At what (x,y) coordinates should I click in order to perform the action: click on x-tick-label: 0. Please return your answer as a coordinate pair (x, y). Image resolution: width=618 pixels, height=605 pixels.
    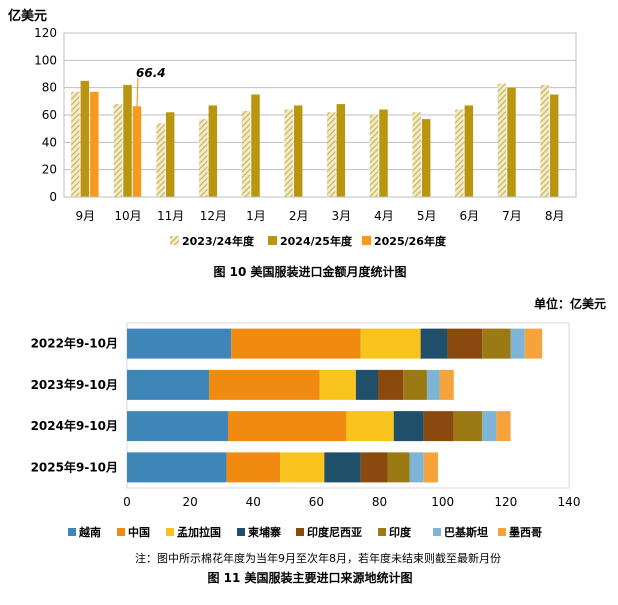
    Looking at the image, I should click on (127, 502).